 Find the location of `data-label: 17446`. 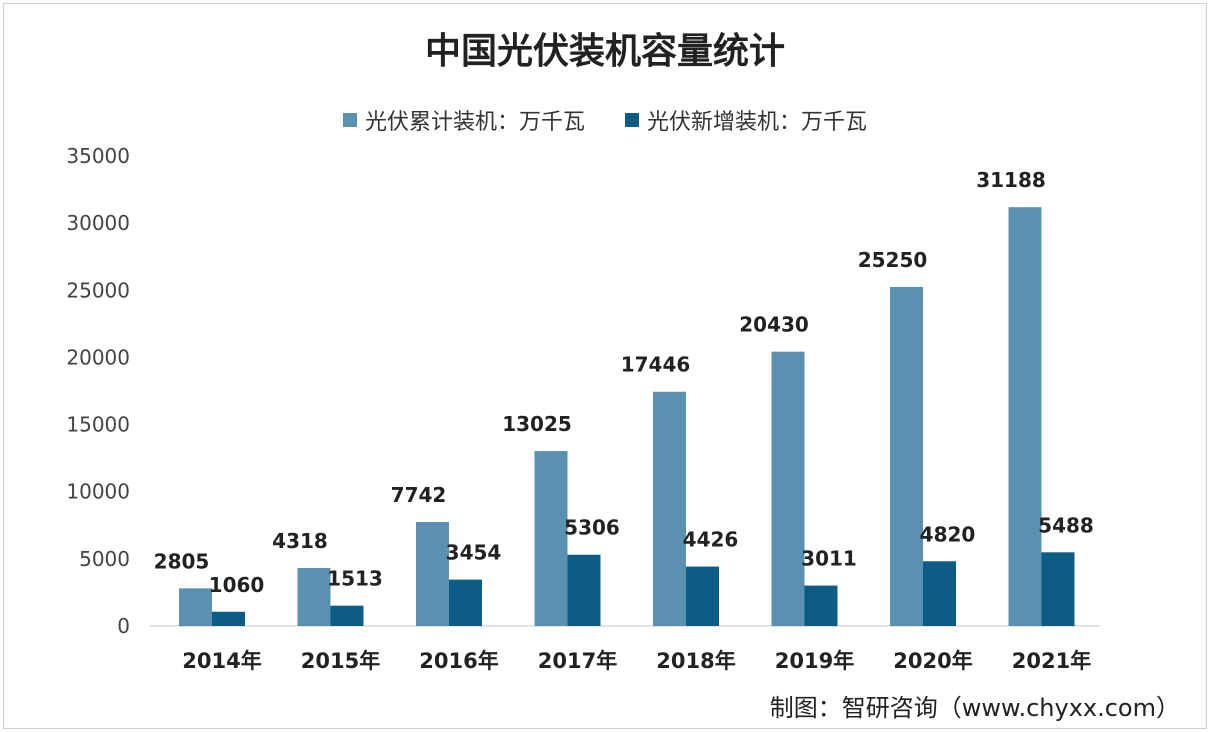

data-label: 17446 is located at coordinates (656, 365).